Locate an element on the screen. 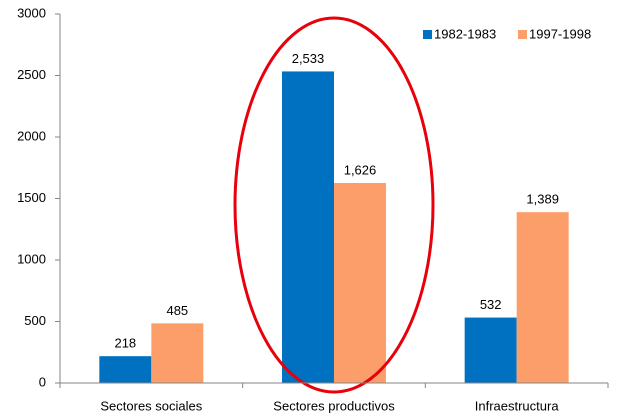 This screenshot has height=419, width=629. y-tick-label: 3000 is located at coordinates (31, 12).